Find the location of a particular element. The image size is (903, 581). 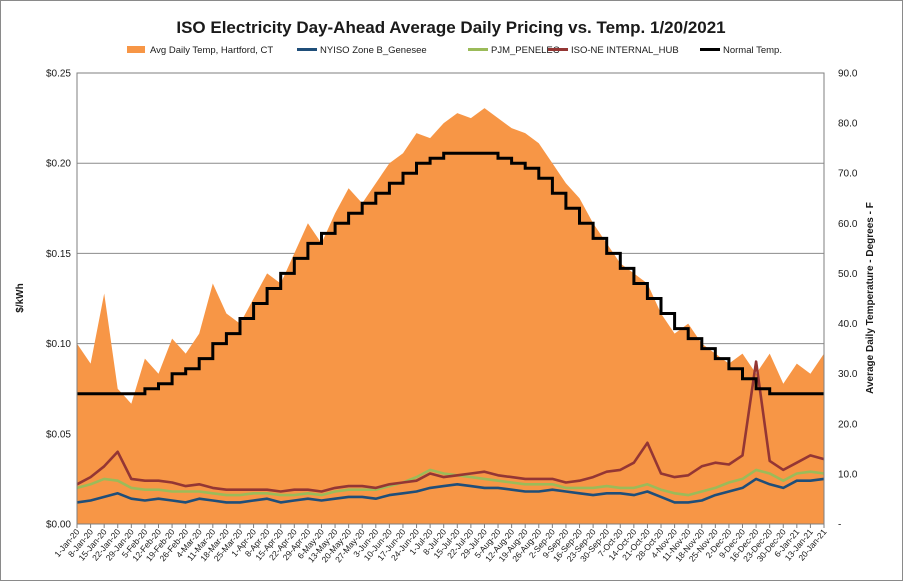

y2-tick-label: 70.0 is located at coordinates (848, 174).